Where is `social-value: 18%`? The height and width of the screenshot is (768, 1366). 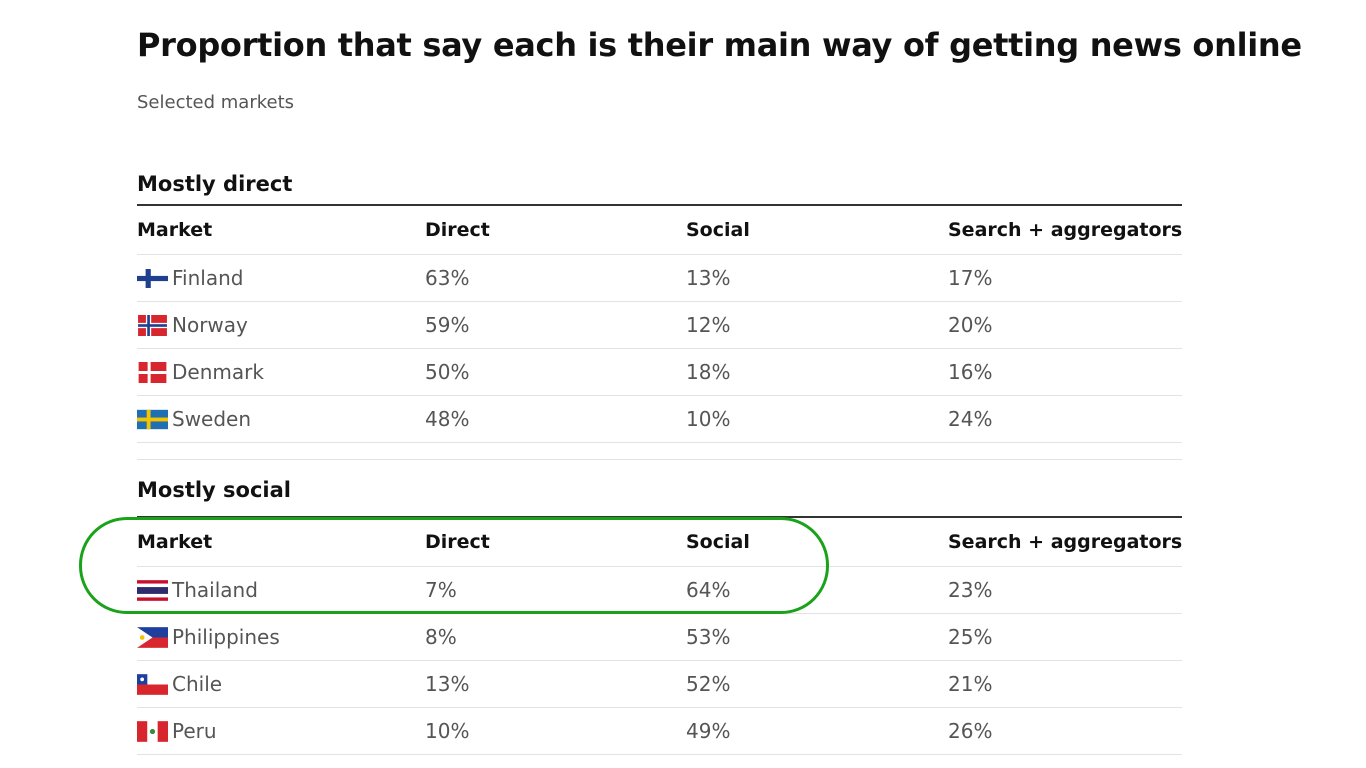
social-value: 18% is located at coordinates (708, 372).